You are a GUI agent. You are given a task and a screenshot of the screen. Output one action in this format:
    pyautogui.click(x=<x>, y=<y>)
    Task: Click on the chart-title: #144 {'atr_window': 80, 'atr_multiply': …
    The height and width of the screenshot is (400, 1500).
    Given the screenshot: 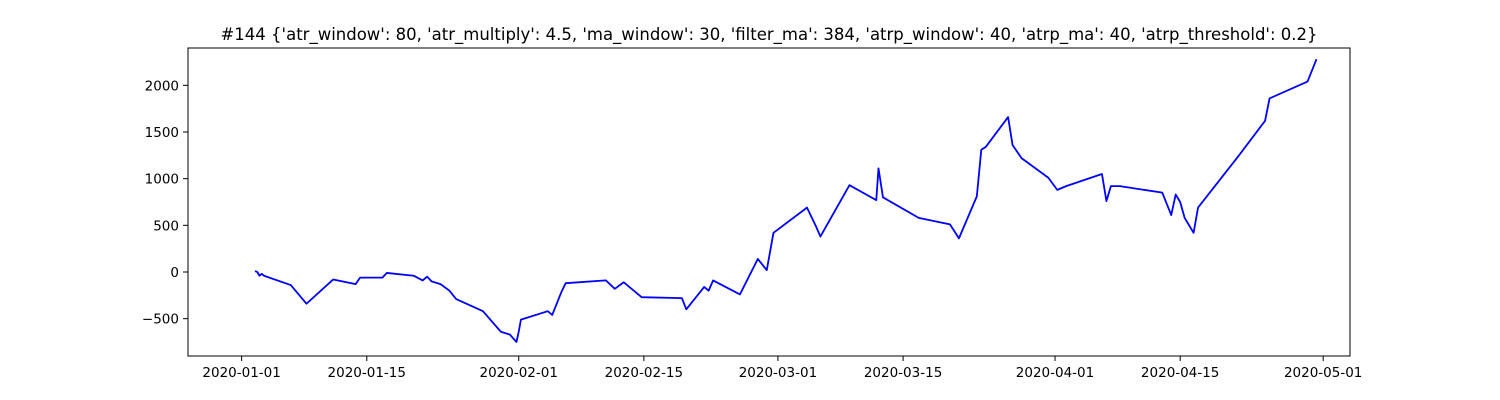 What is the action you would take?
    pyautogui.click(x=768, y=35)
    